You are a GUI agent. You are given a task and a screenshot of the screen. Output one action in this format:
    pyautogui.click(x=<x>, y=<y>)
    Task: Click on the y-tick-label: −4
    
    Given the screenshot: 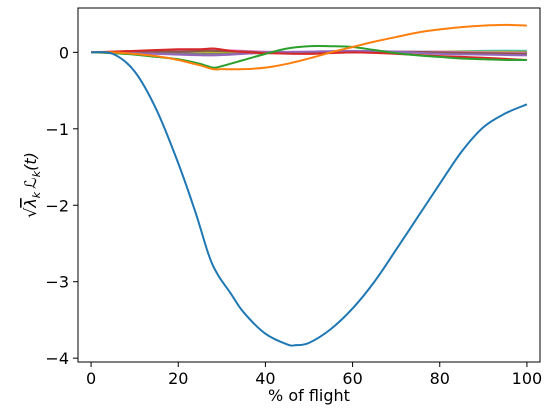 What is the action you would take?
    pyautogui.click(x=57, y=358)
    